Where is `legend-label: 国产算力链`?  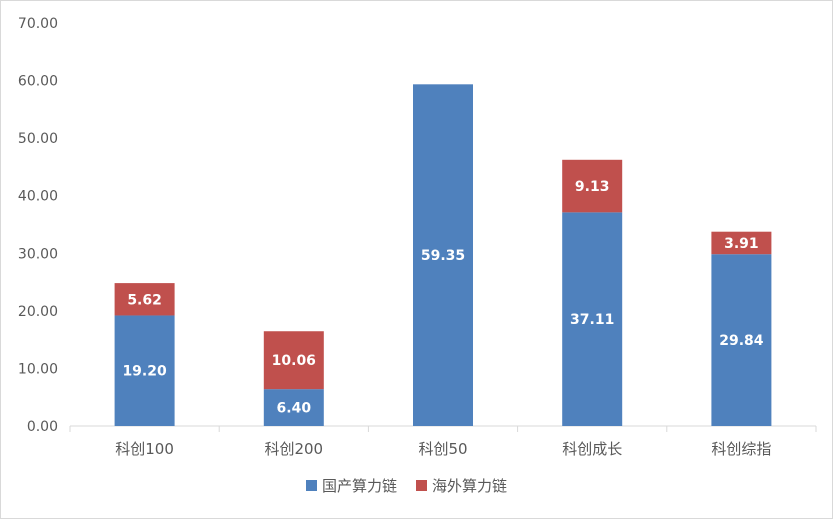
legend-label: 国产算力链 is located at coordinates (359, 486).